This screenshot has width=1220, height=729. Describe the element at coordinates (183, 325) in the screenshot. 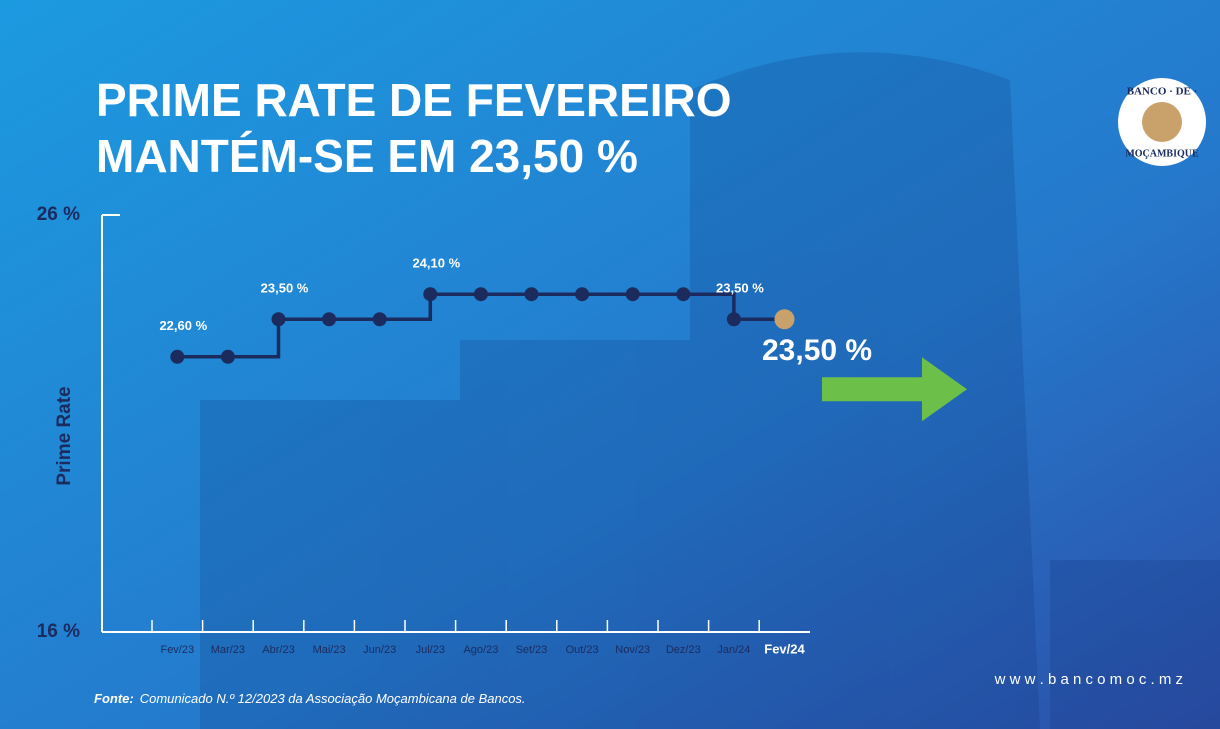

I see `data-label: 22,60 %` at that location.